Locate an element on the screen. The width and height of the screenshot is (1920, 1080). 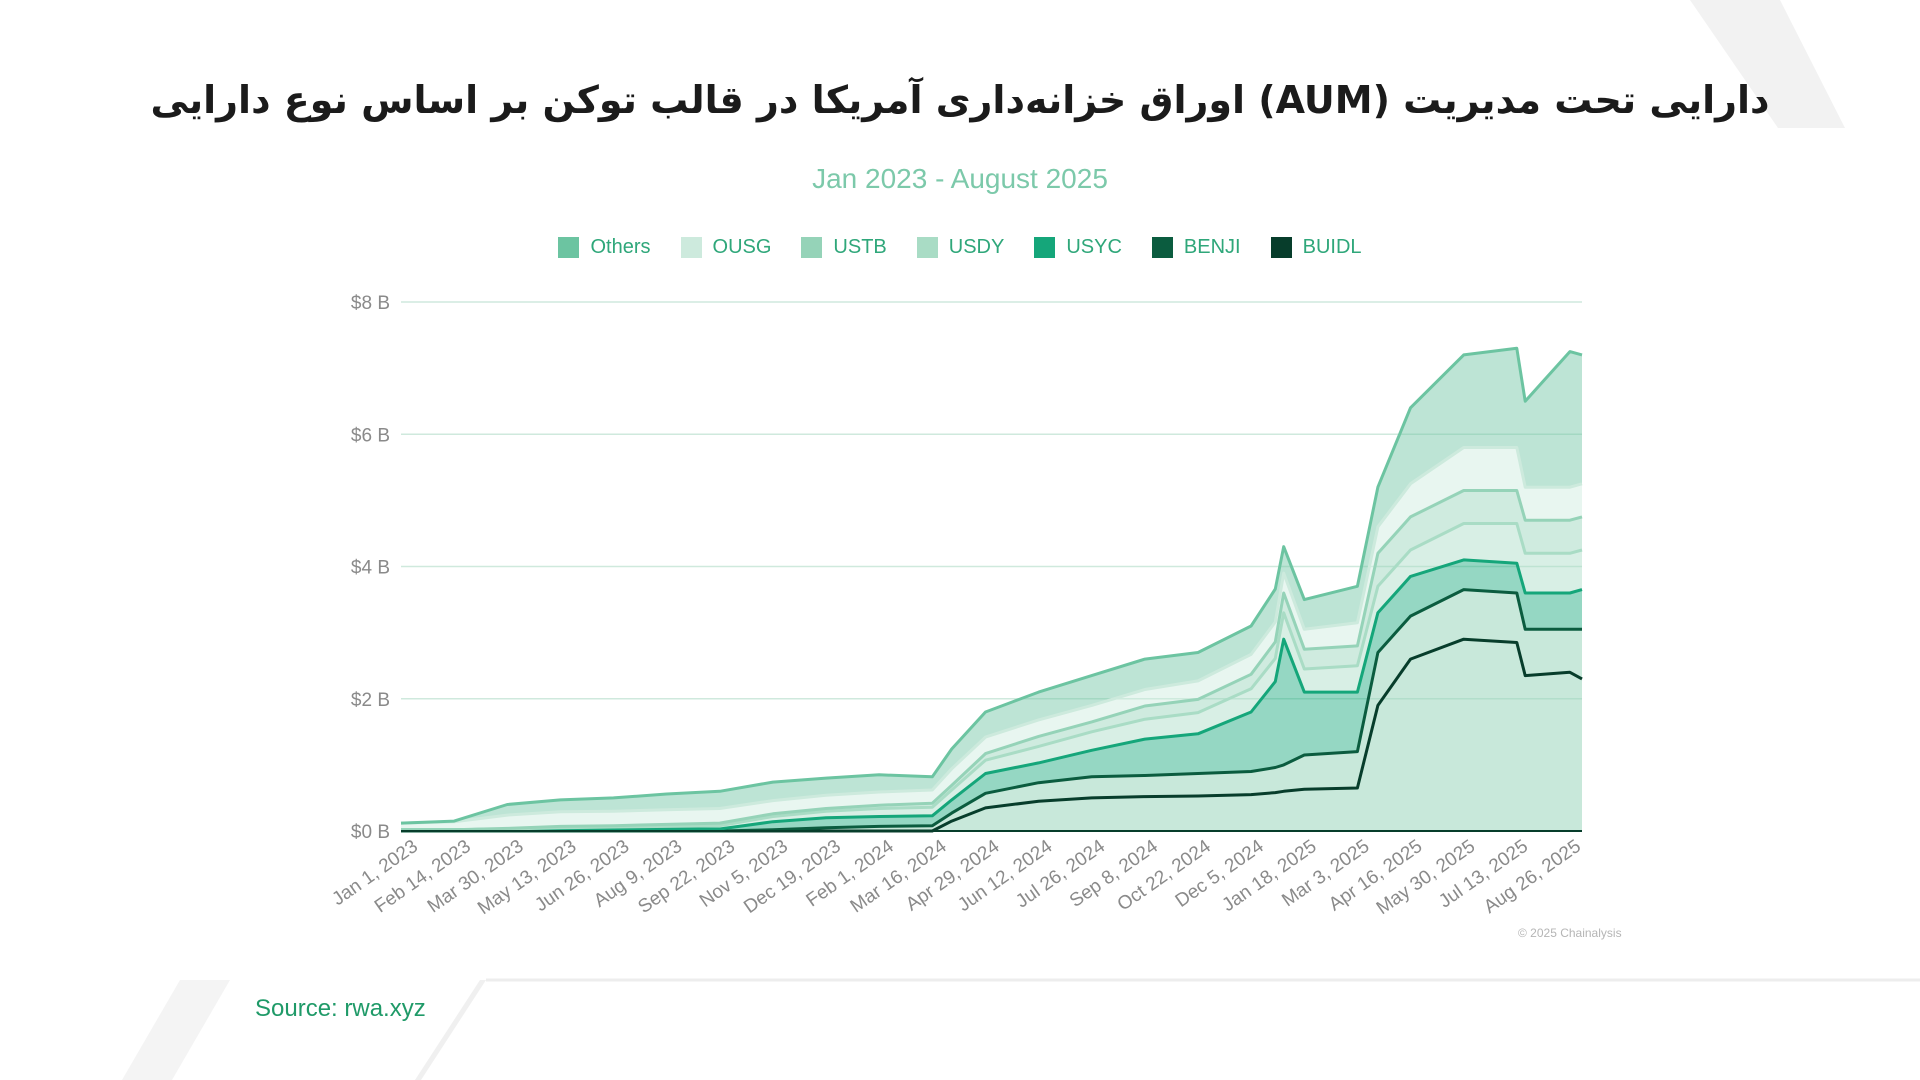
legend-item-benji: BENJI is located at coordinates (1196, 247).